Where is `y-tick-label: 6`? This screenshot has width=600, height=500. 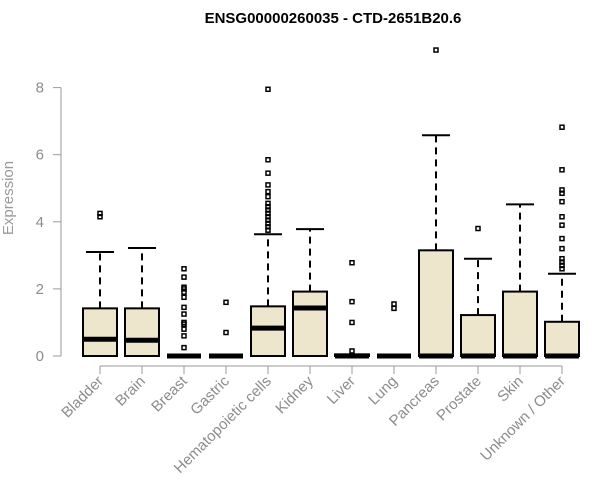
y-tick-label: 6 is located at coordinates (40, 155).